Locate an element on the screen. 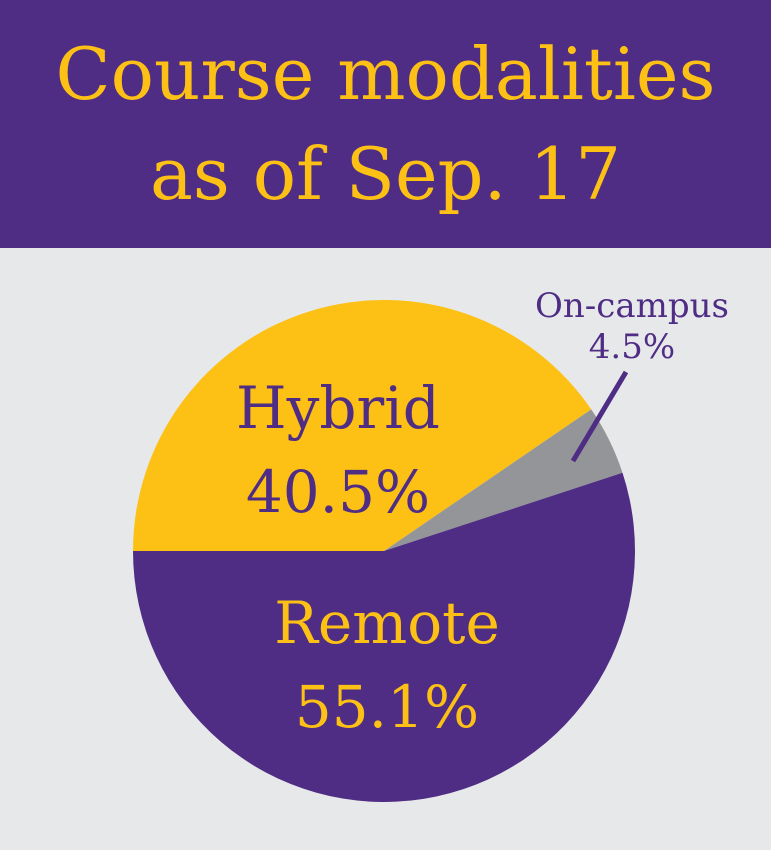 The height and width of the screenshot is (850, 771). slice-label-hybrid: Hybrid is located at coordinates (338, 408).